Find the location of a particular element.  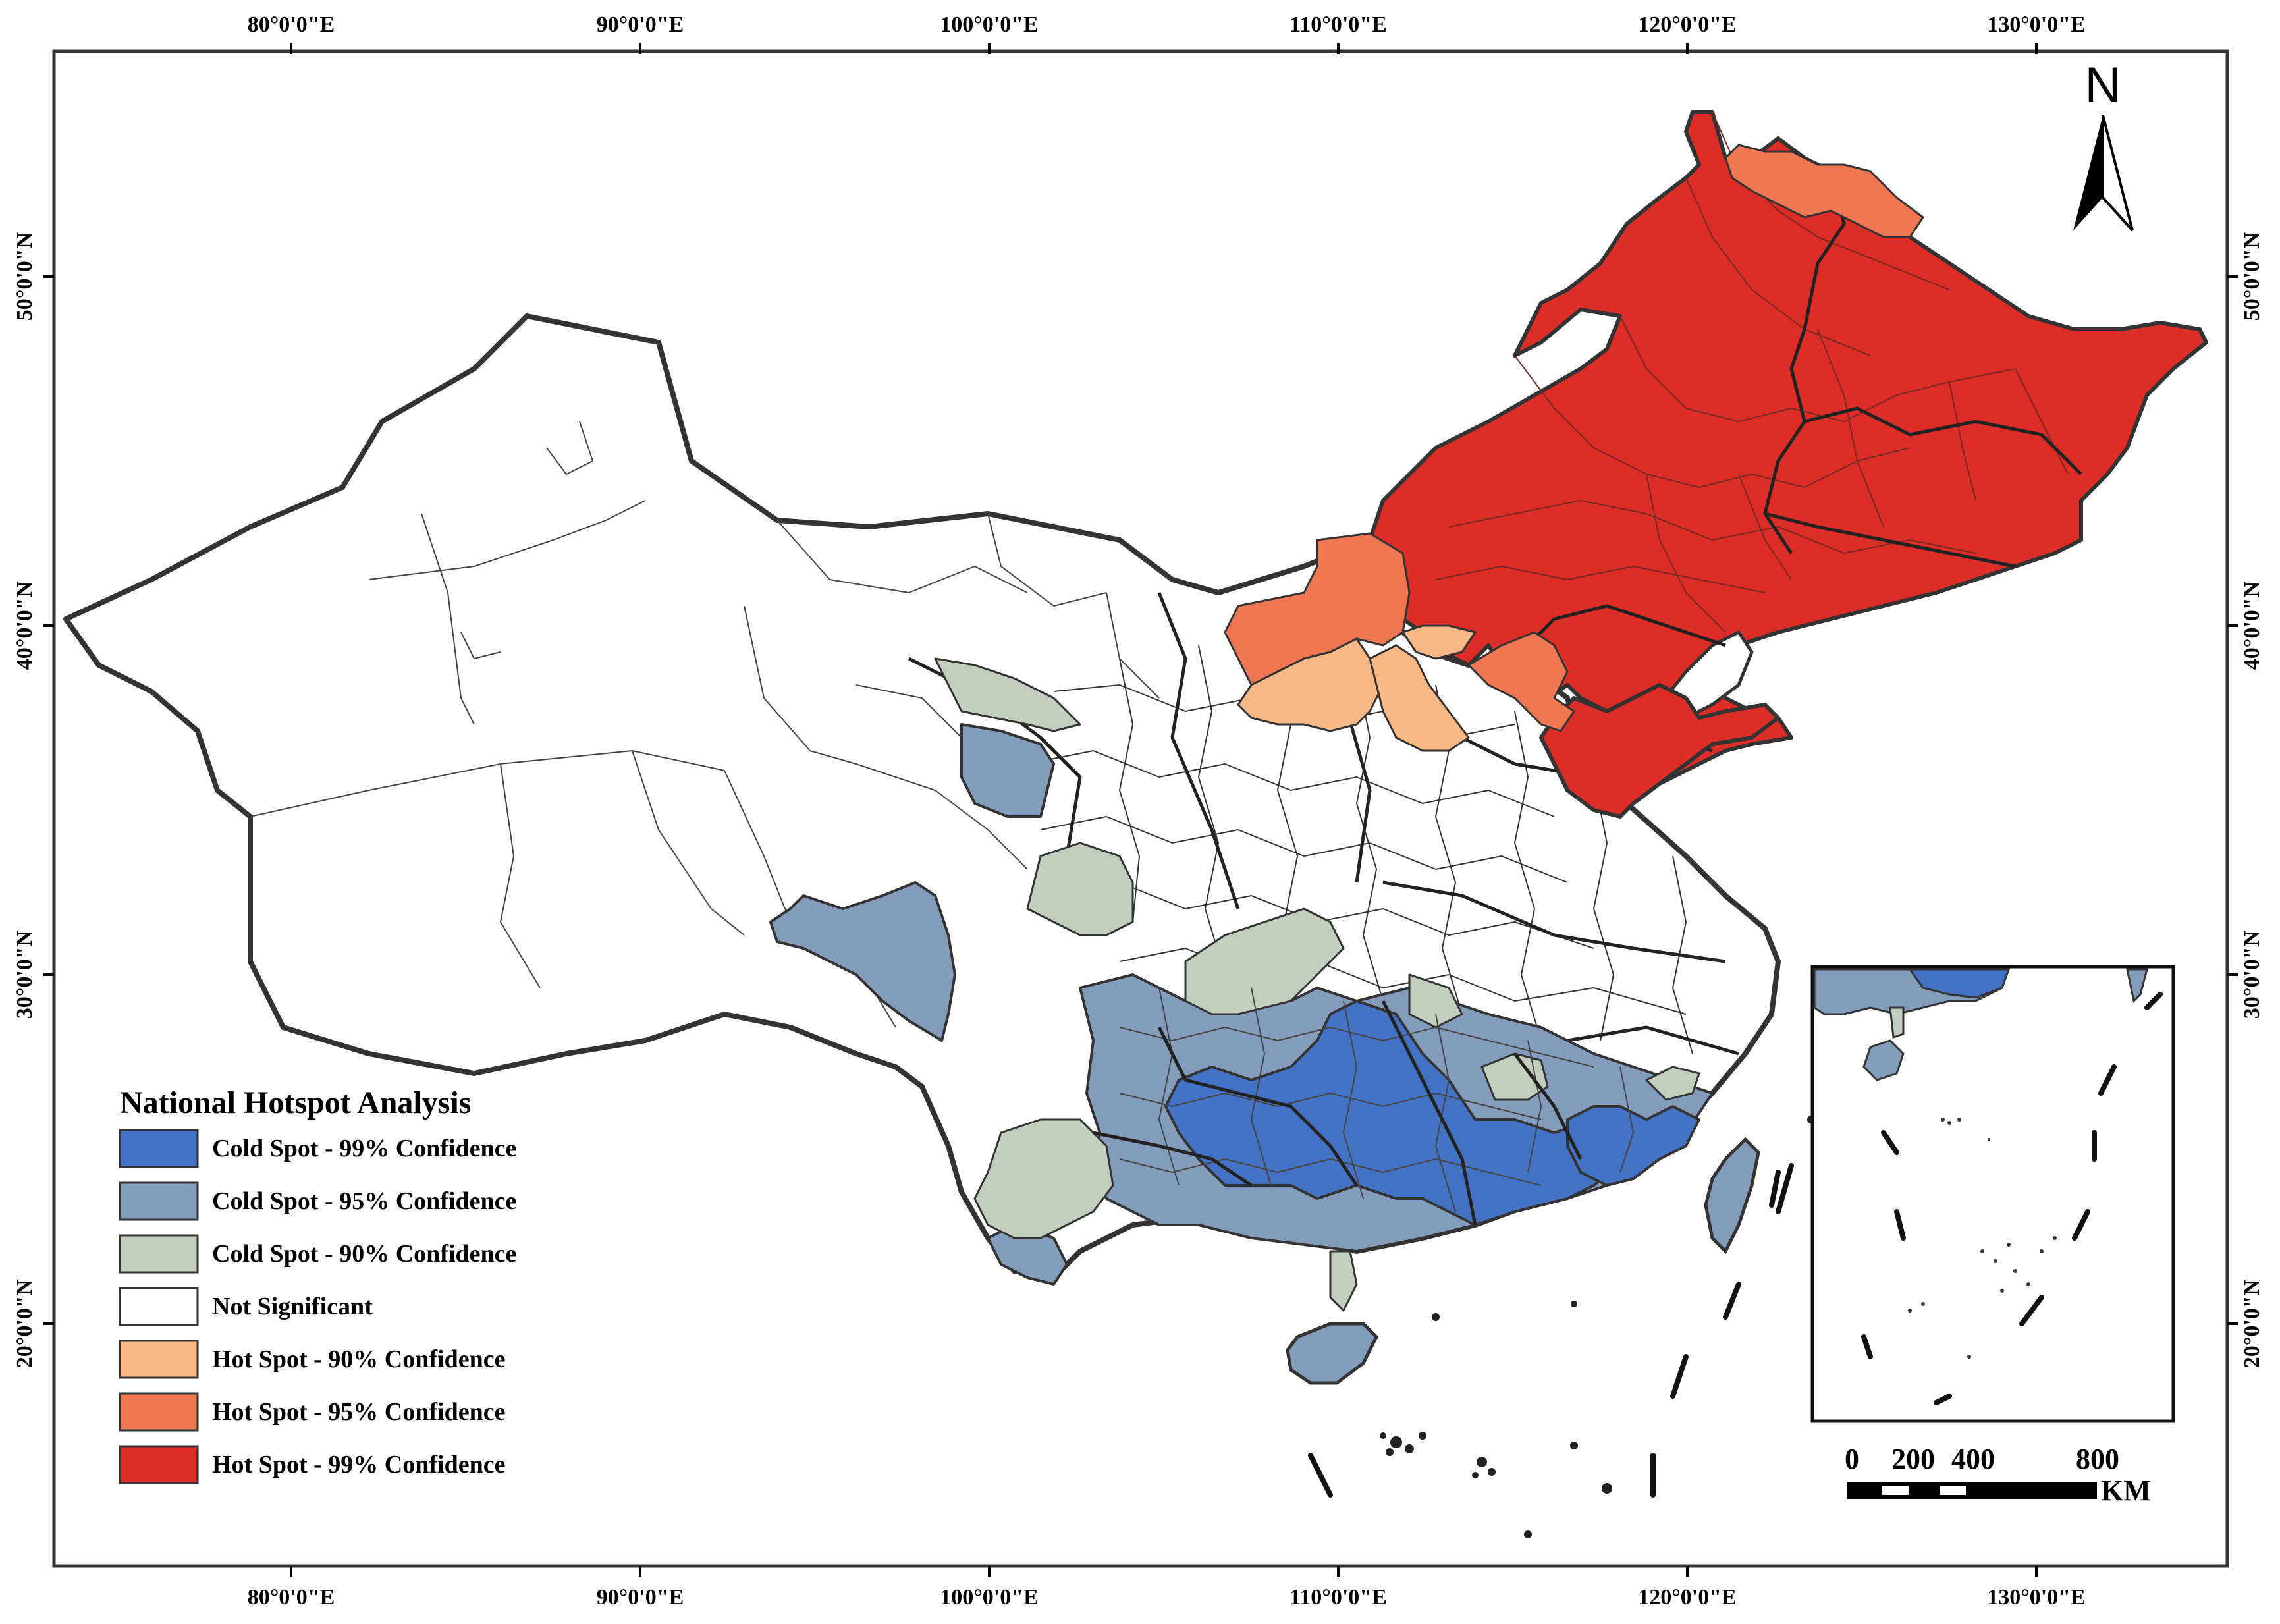

north-arrow-icon: N is located at coordinates (2103, 144).